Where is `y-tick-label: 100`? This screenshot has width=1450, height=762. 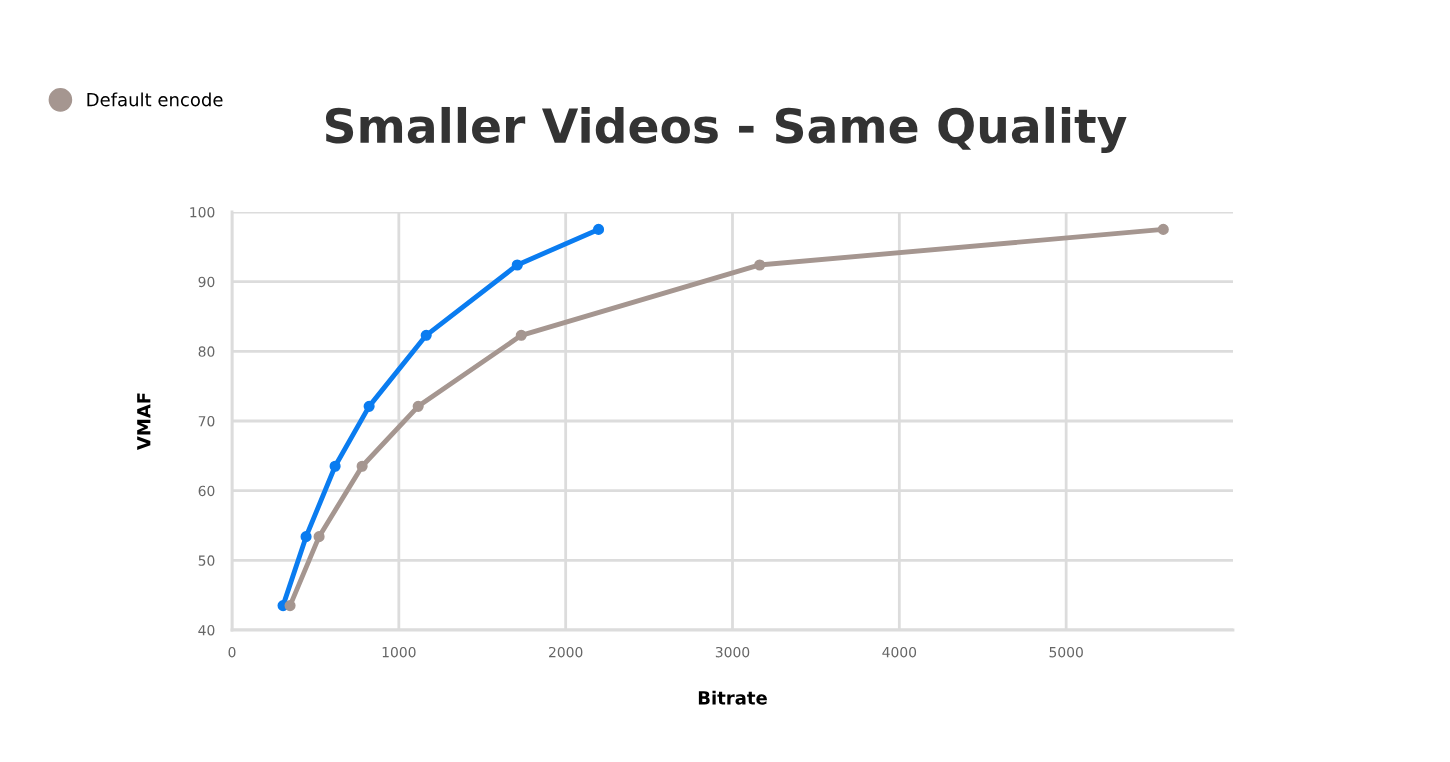
y-tick-label: 100 is located at coordinates (202, 212).